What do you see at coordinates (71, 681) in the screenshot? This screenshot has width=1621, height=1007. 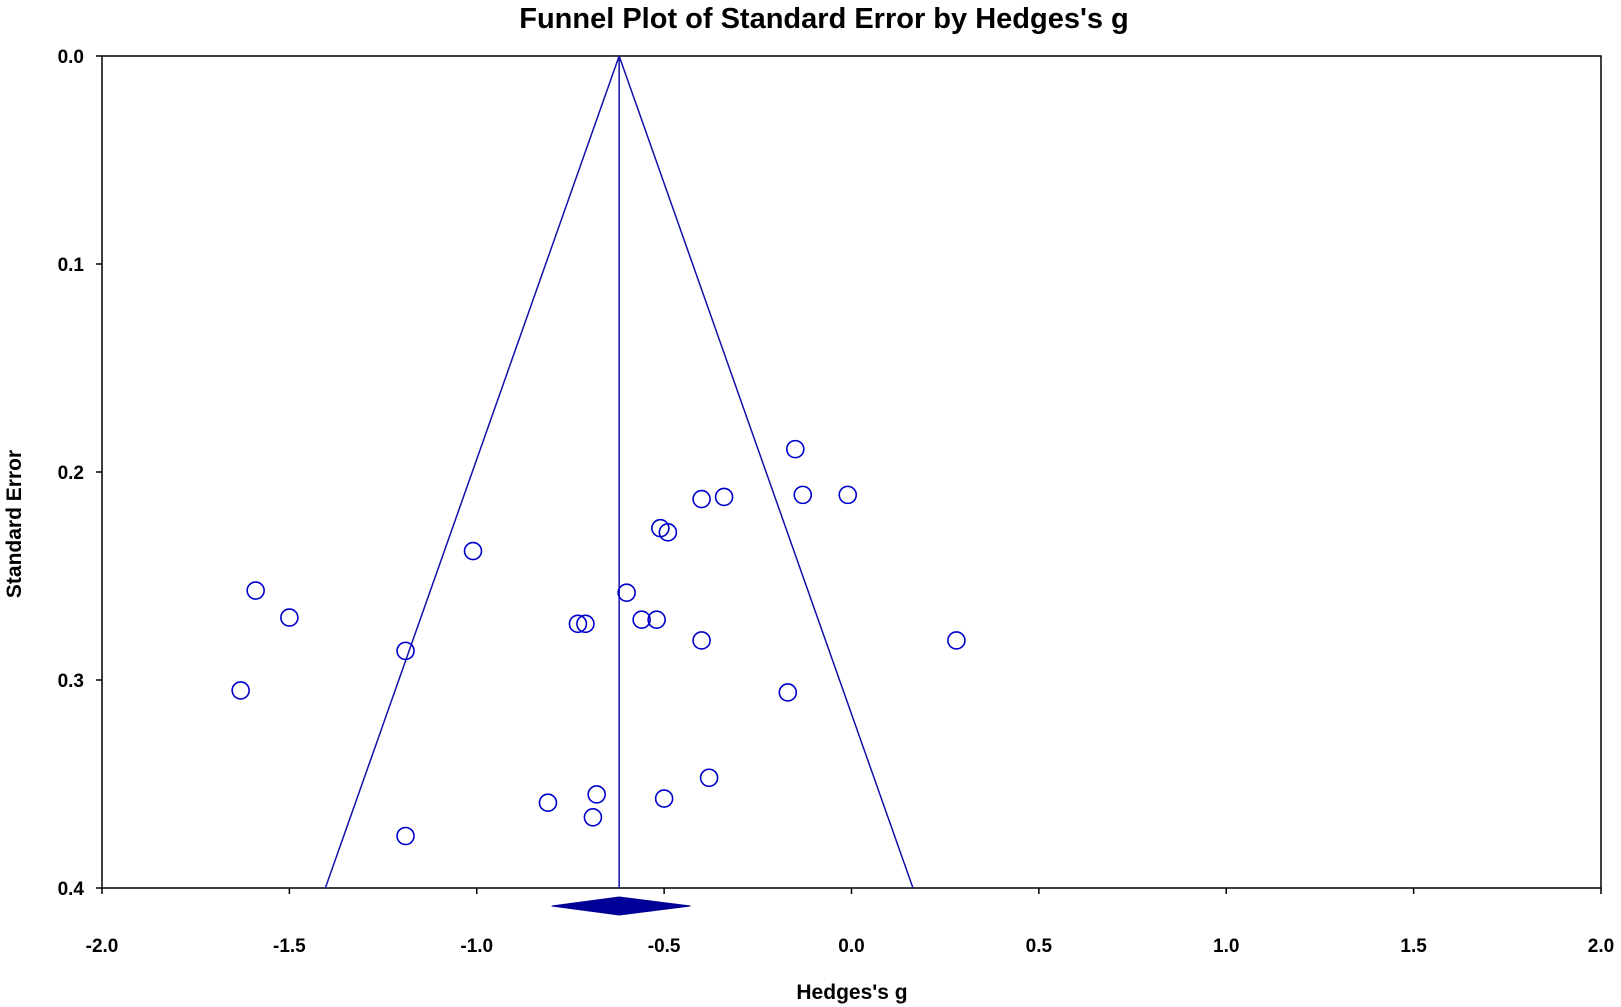 I see `y-tick-label: 0.3` at bounding box center [71, 681].